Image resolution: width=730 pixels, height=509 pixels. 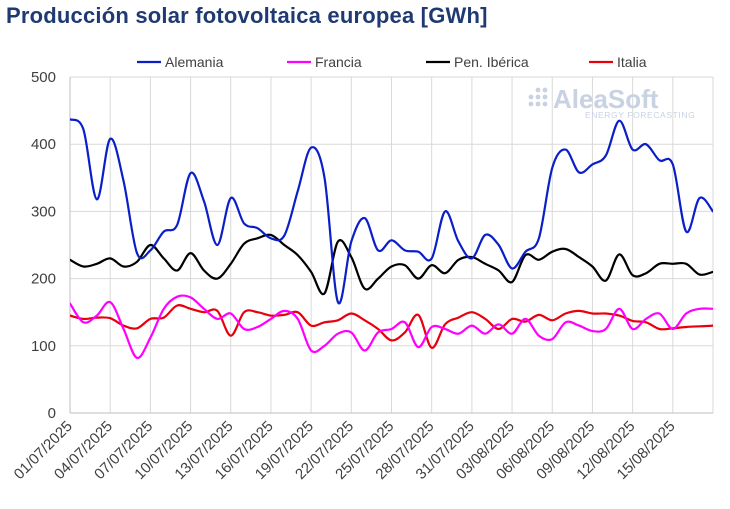 I want to click on series-line-italia, so click(x=391, y=326).